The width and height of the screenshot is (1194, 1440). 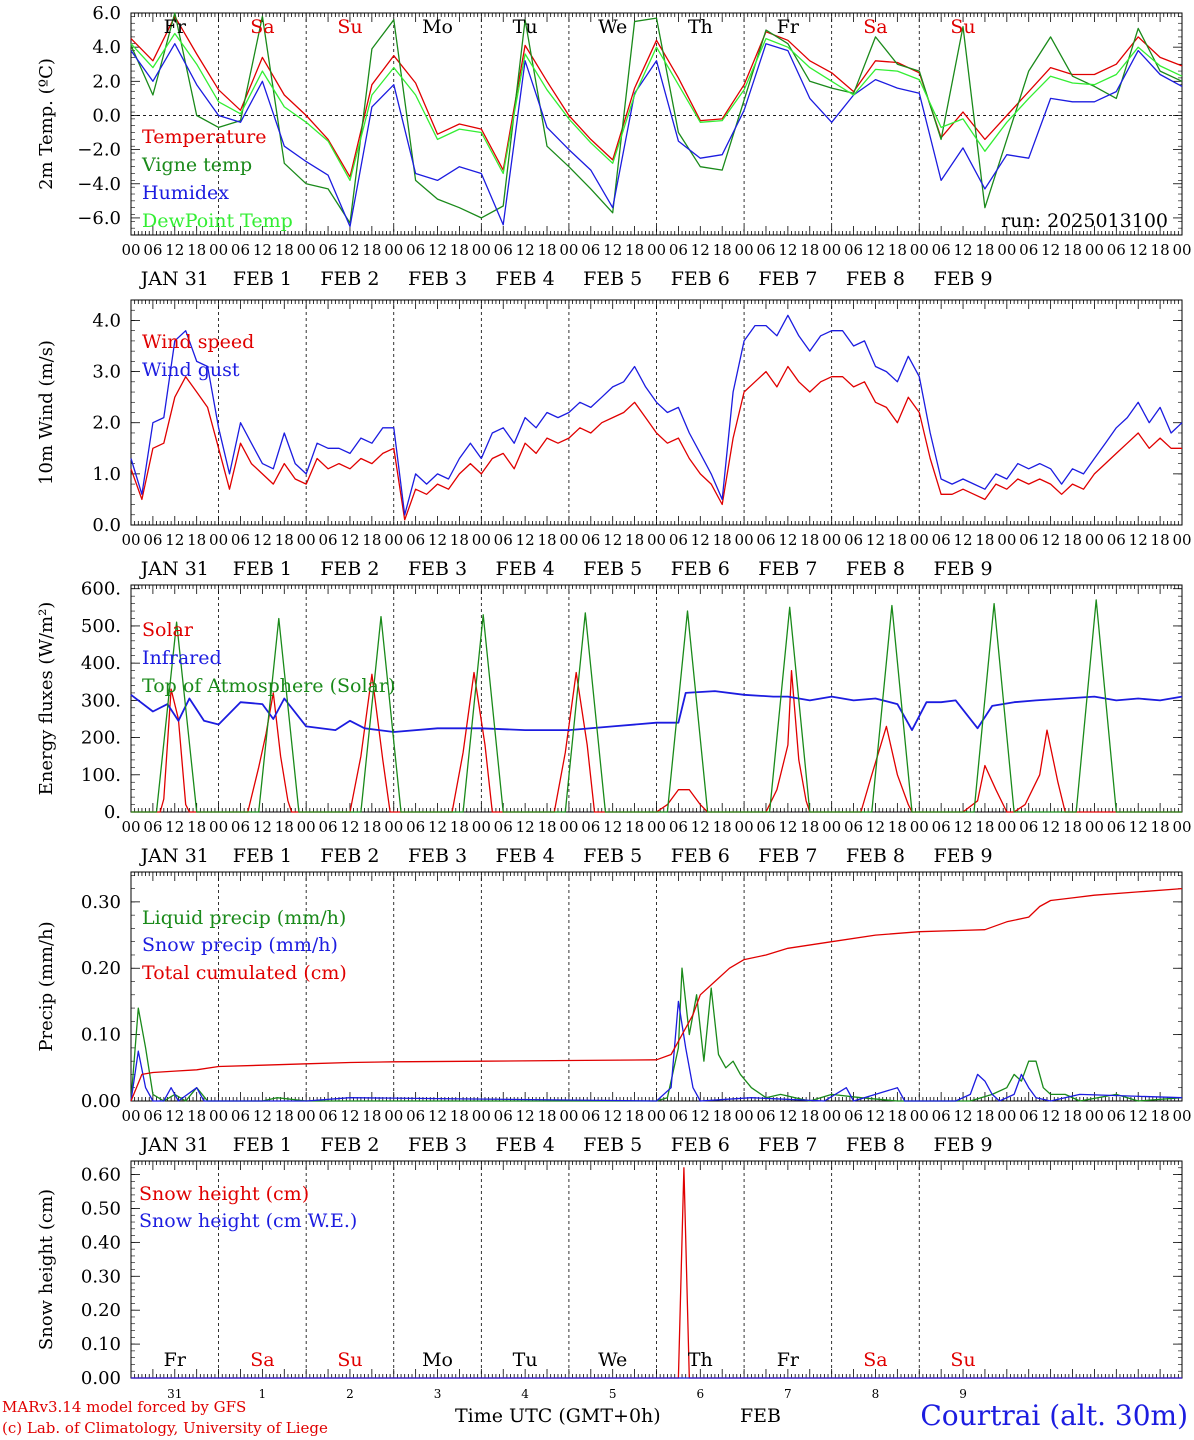 What do you see at coordinates (437, 27) in the screenshot?
I see `weekday-label: Mo` at bounding box center [437, 27].